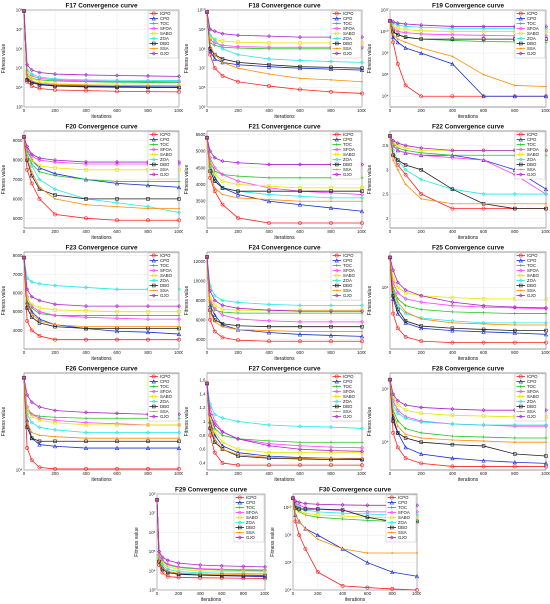 This screenshot has height=604, width=550. I want to click on legend-item-sfoa: SFOA, so click(343, 149).